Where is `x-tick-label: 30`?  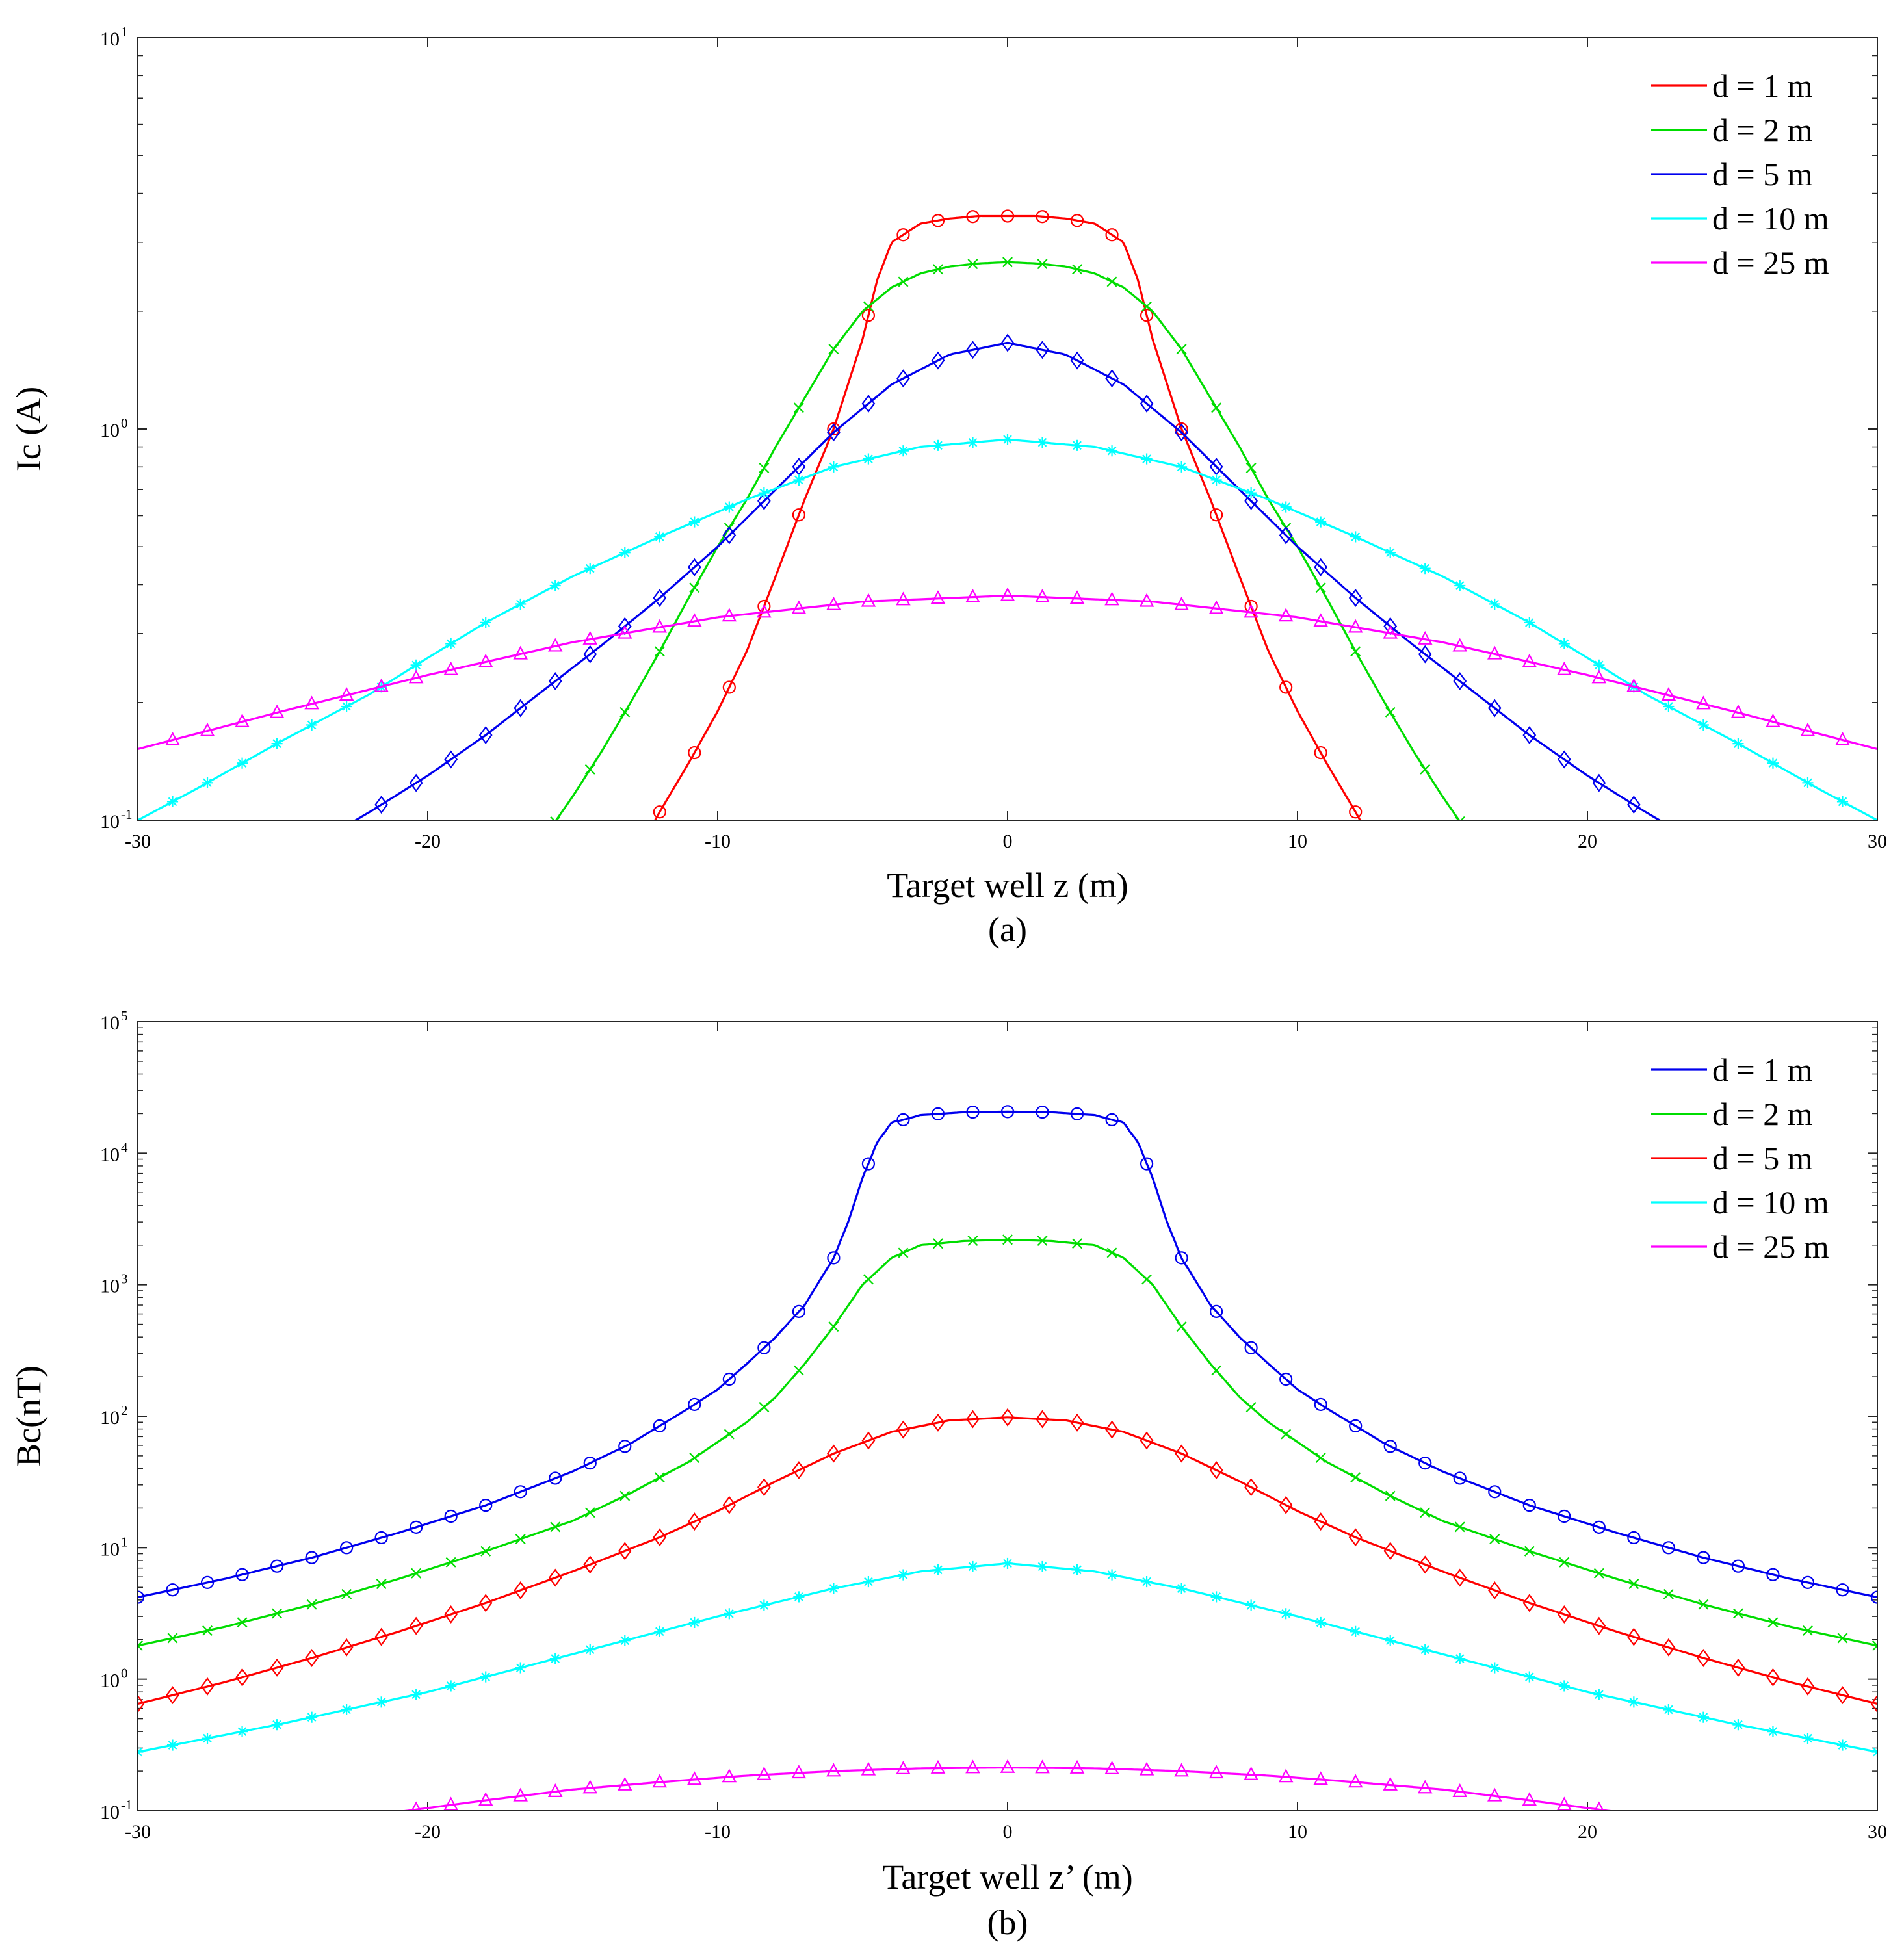 x-tick-label: 30 is located at coordinates (1878, 1832).